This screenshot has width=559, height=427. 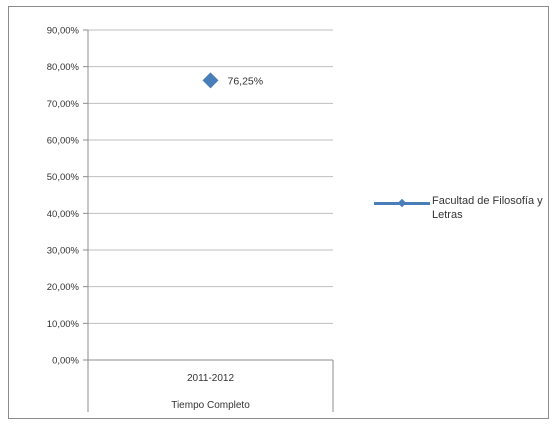 I want to click on y-tick-label: 60,00%, so click(x=63, y=141).